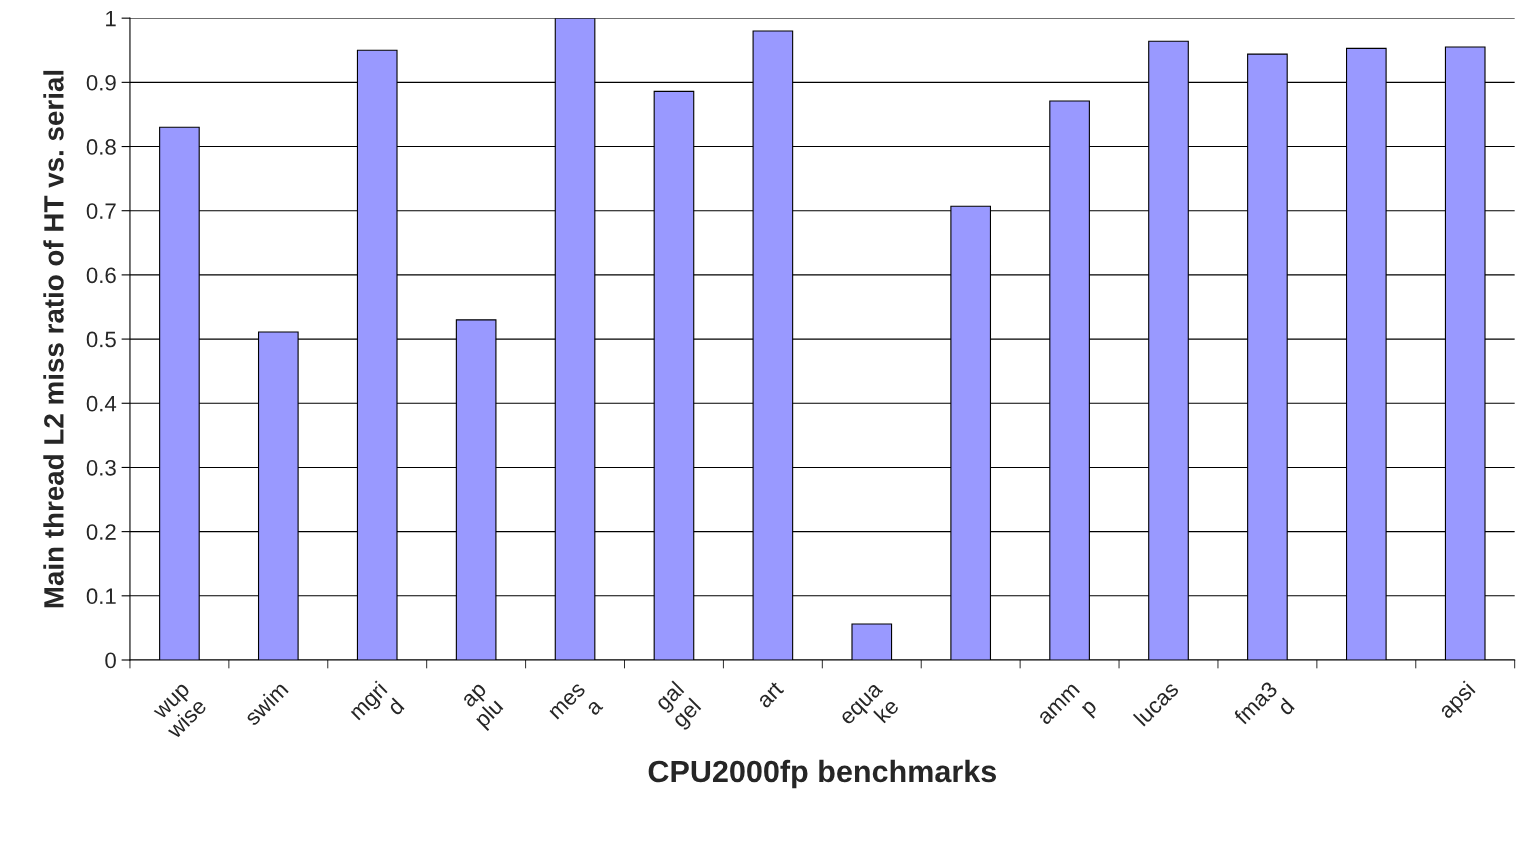 The width and height of the screenshot is (1520, 865). What do you see at coordinates (101, 339) in the screenshot?
I see `y-tick-label: 0.5` at bounding box center [101, 339].